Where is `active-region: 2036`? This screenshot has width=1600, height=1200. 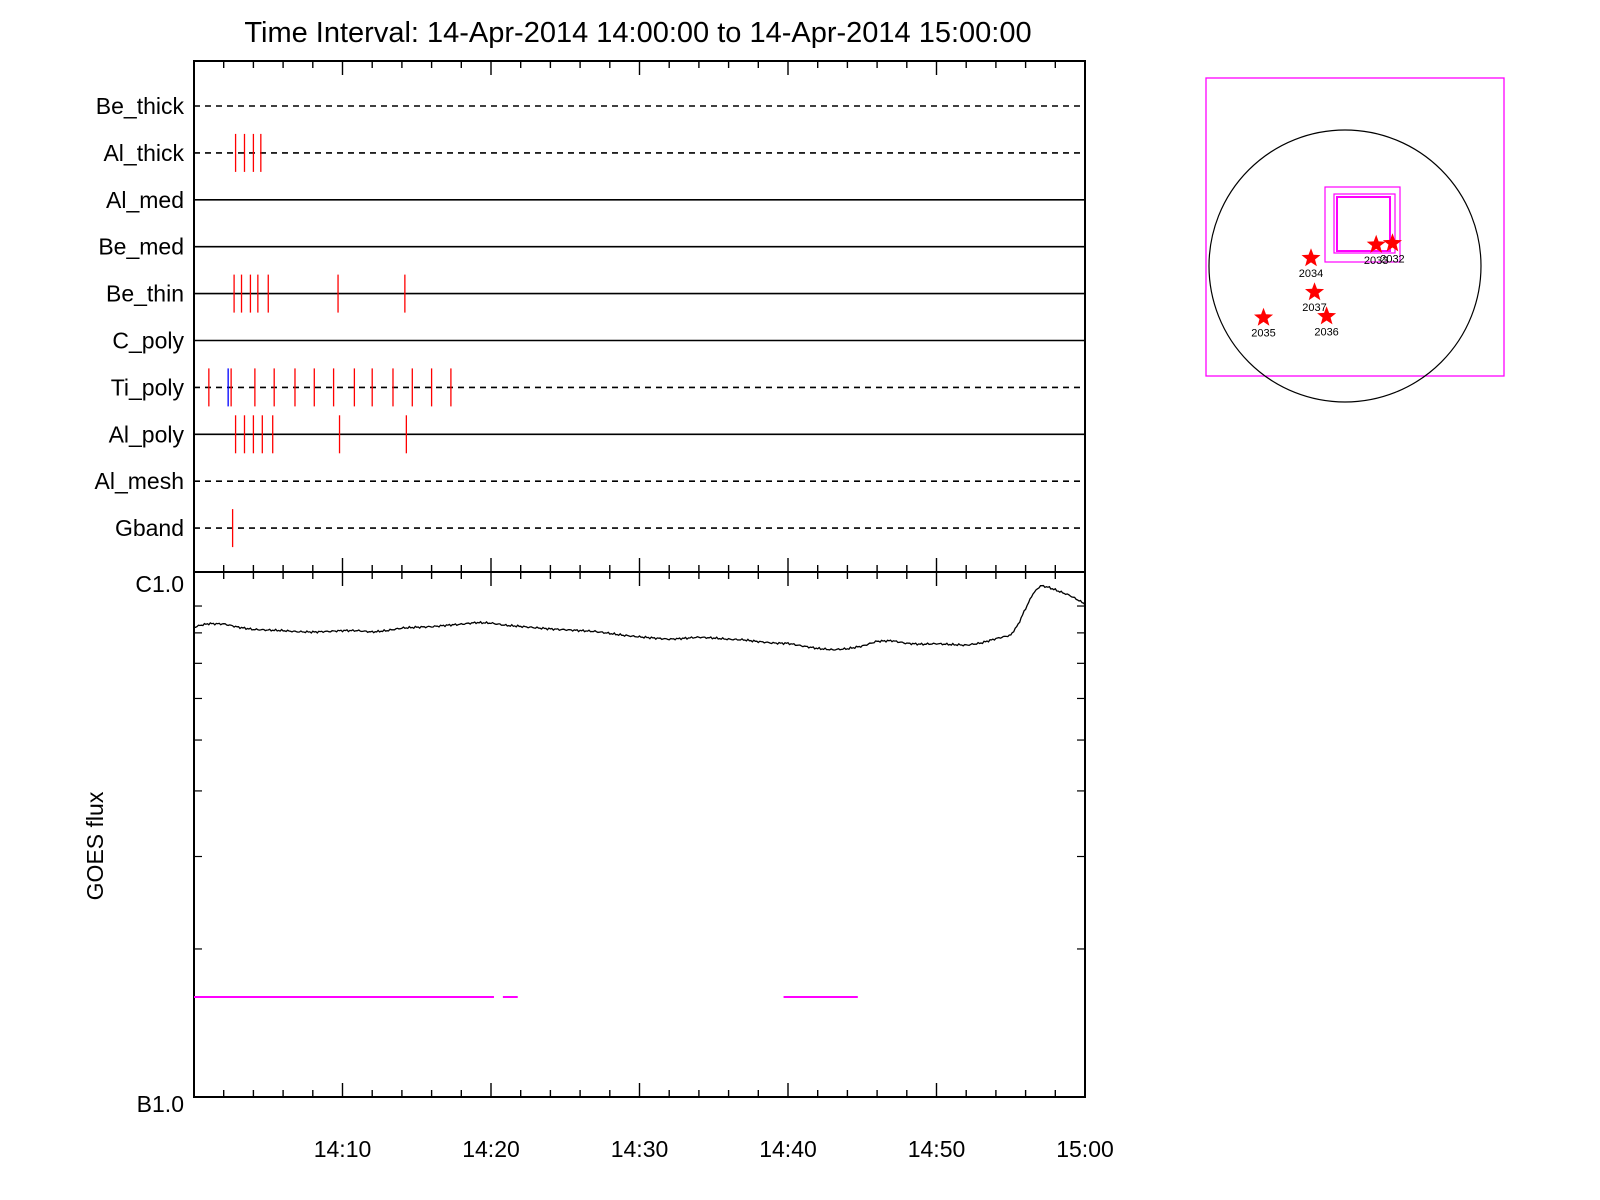 active-region: 2036 is located at coordinates (1326, 322).